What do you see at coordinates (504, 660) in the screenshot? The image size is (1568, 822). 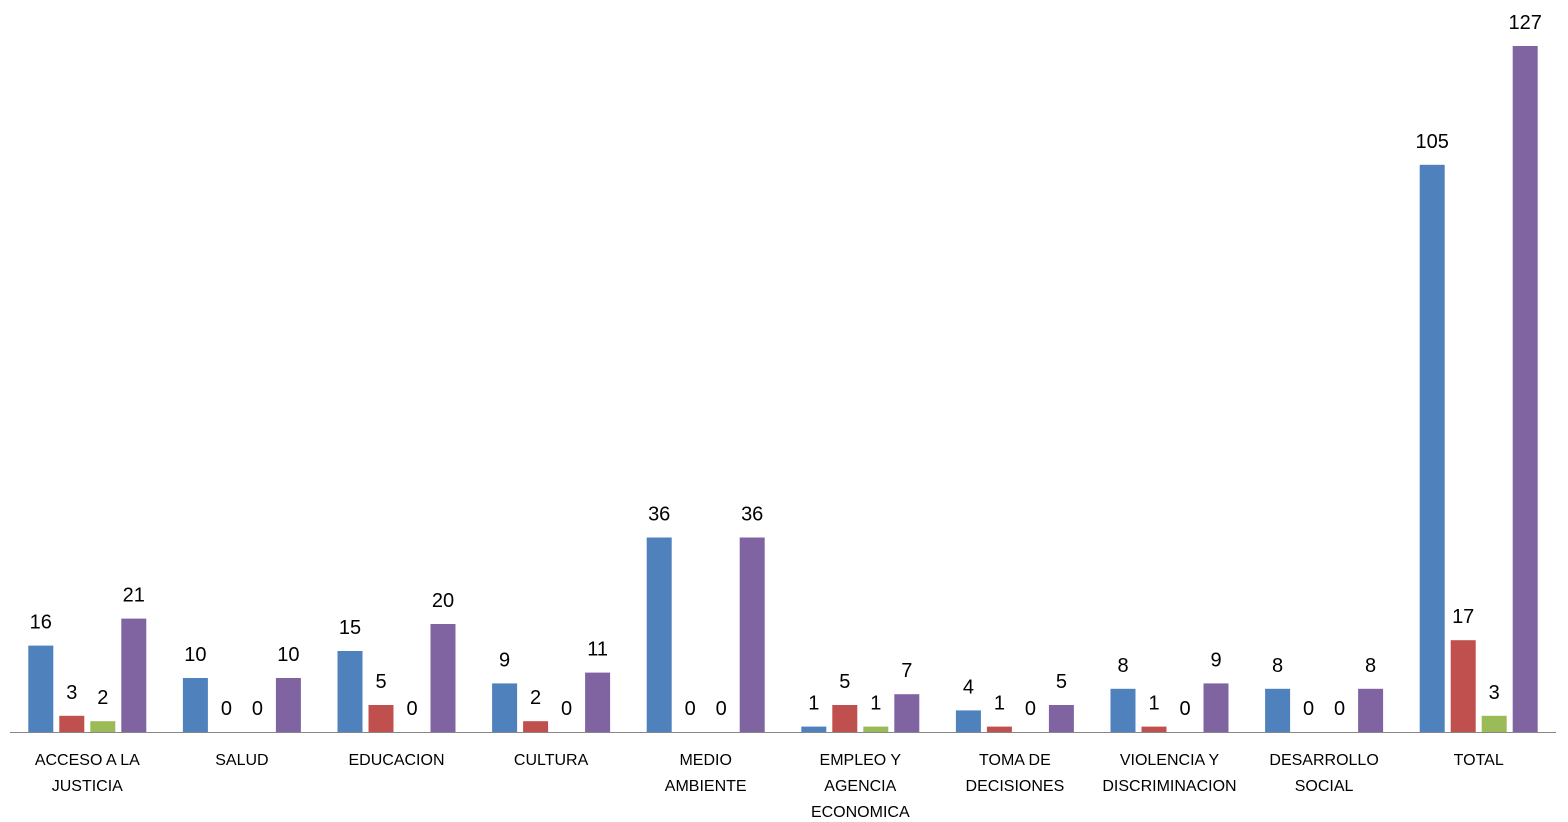 I see `data-label-s1-c4: 9` at bounding box center [504, 660].